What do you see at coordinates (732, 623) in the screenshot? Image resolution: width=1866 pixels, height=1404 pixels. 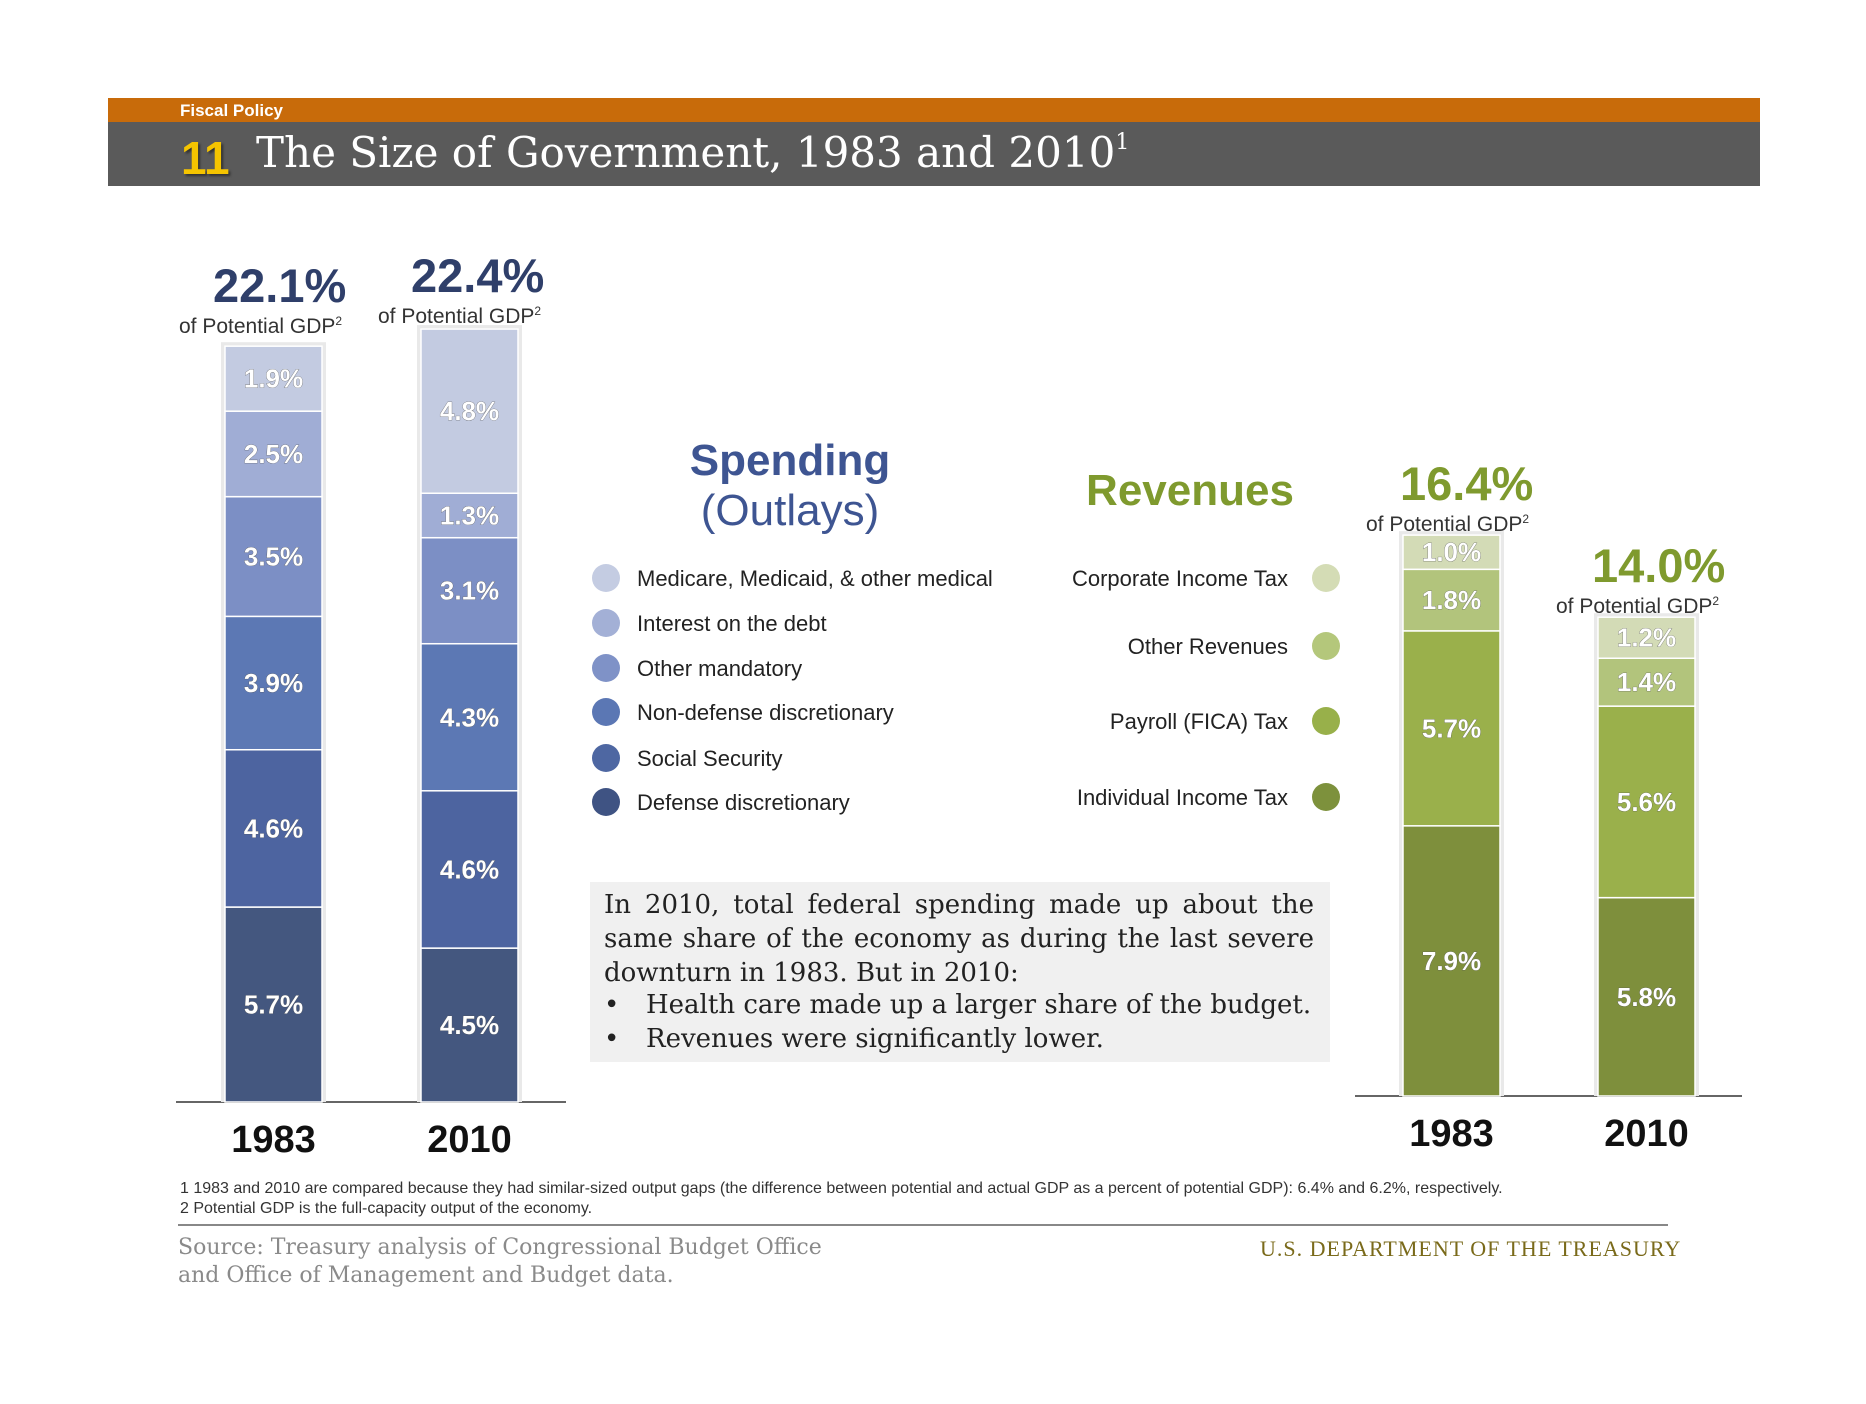 I see `legend-label: Interest on the debt` at bounding box center [732, 623].